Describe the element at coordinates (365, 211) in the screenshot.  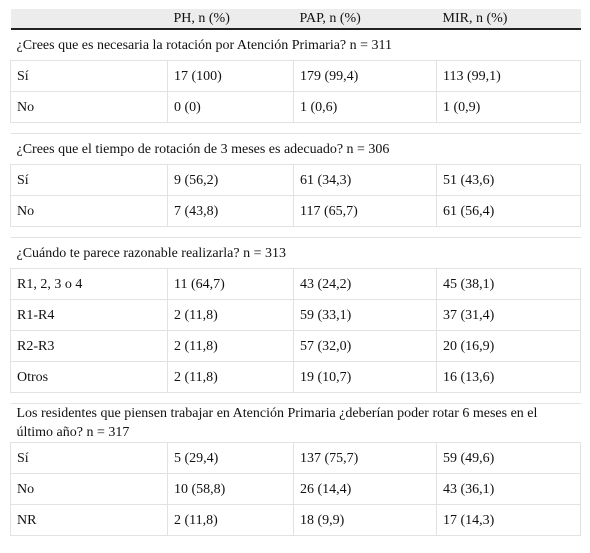
I see `data-cell: 117 (65,7)` at that location.